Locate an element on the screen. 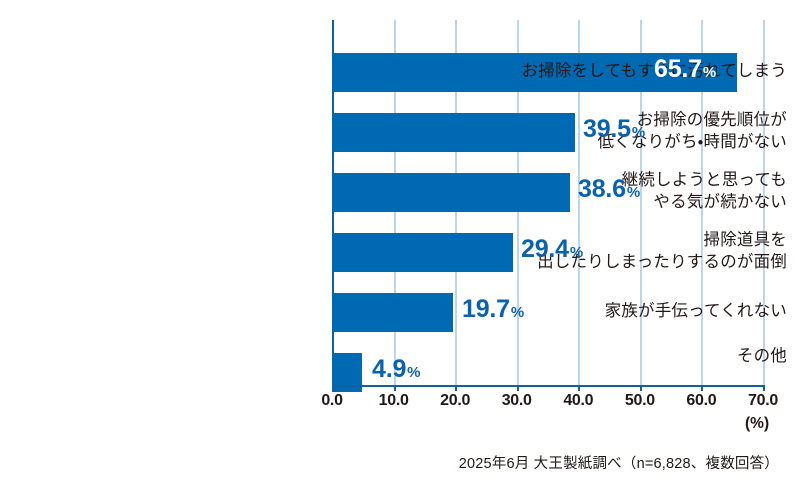 Image resolution: width=801 pixels, height=488 pixels. value-unit-1: % is located at coordinates (638, 132).